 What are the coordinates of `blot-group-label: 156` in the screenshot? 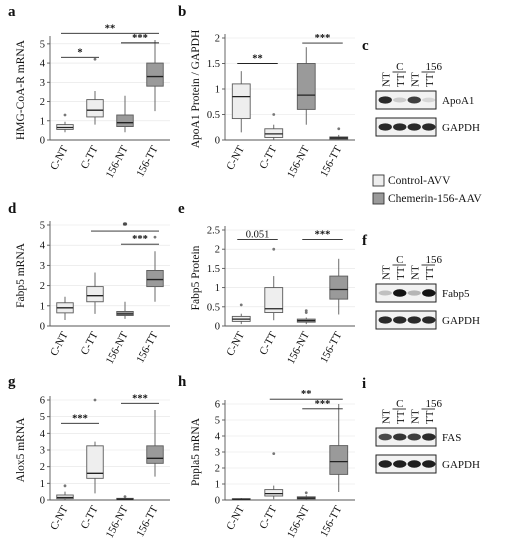 It's located at (434, 260).